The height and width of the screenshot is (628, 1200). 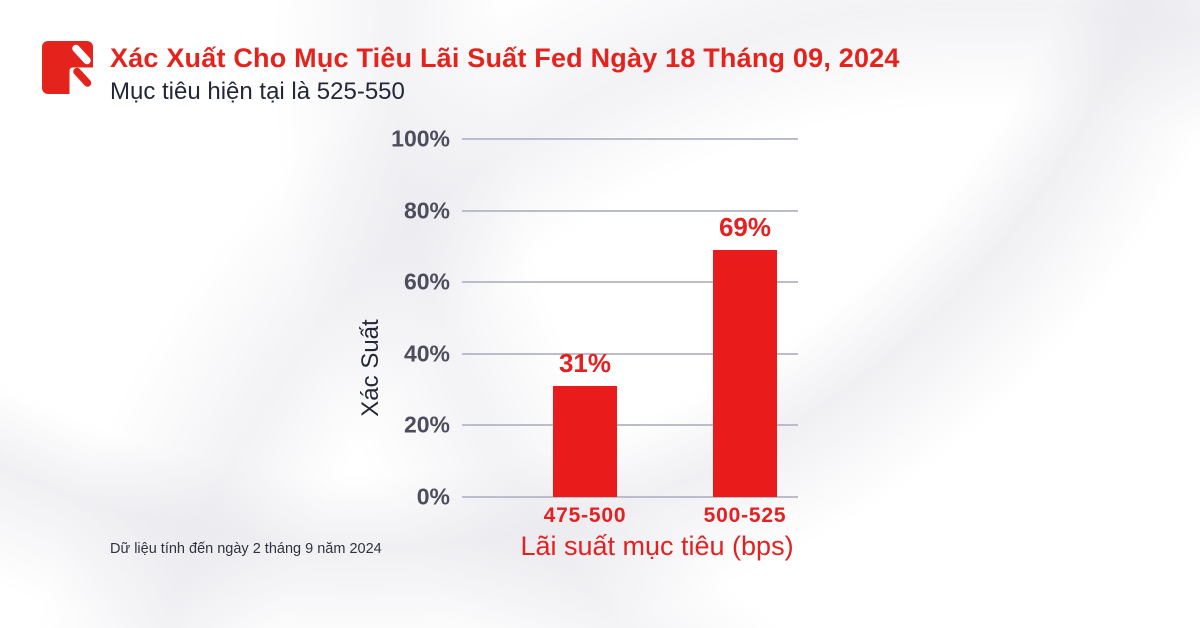 I want to click on x-category-label: 475-500, so click(x=585, y=515).